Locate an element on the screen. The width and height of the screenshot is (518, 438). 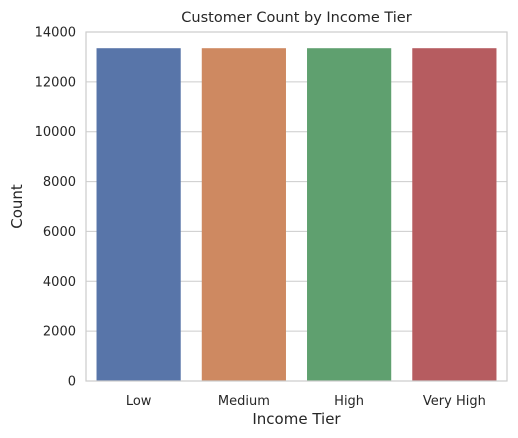
bar-medium is located at coordinates (243, 214).